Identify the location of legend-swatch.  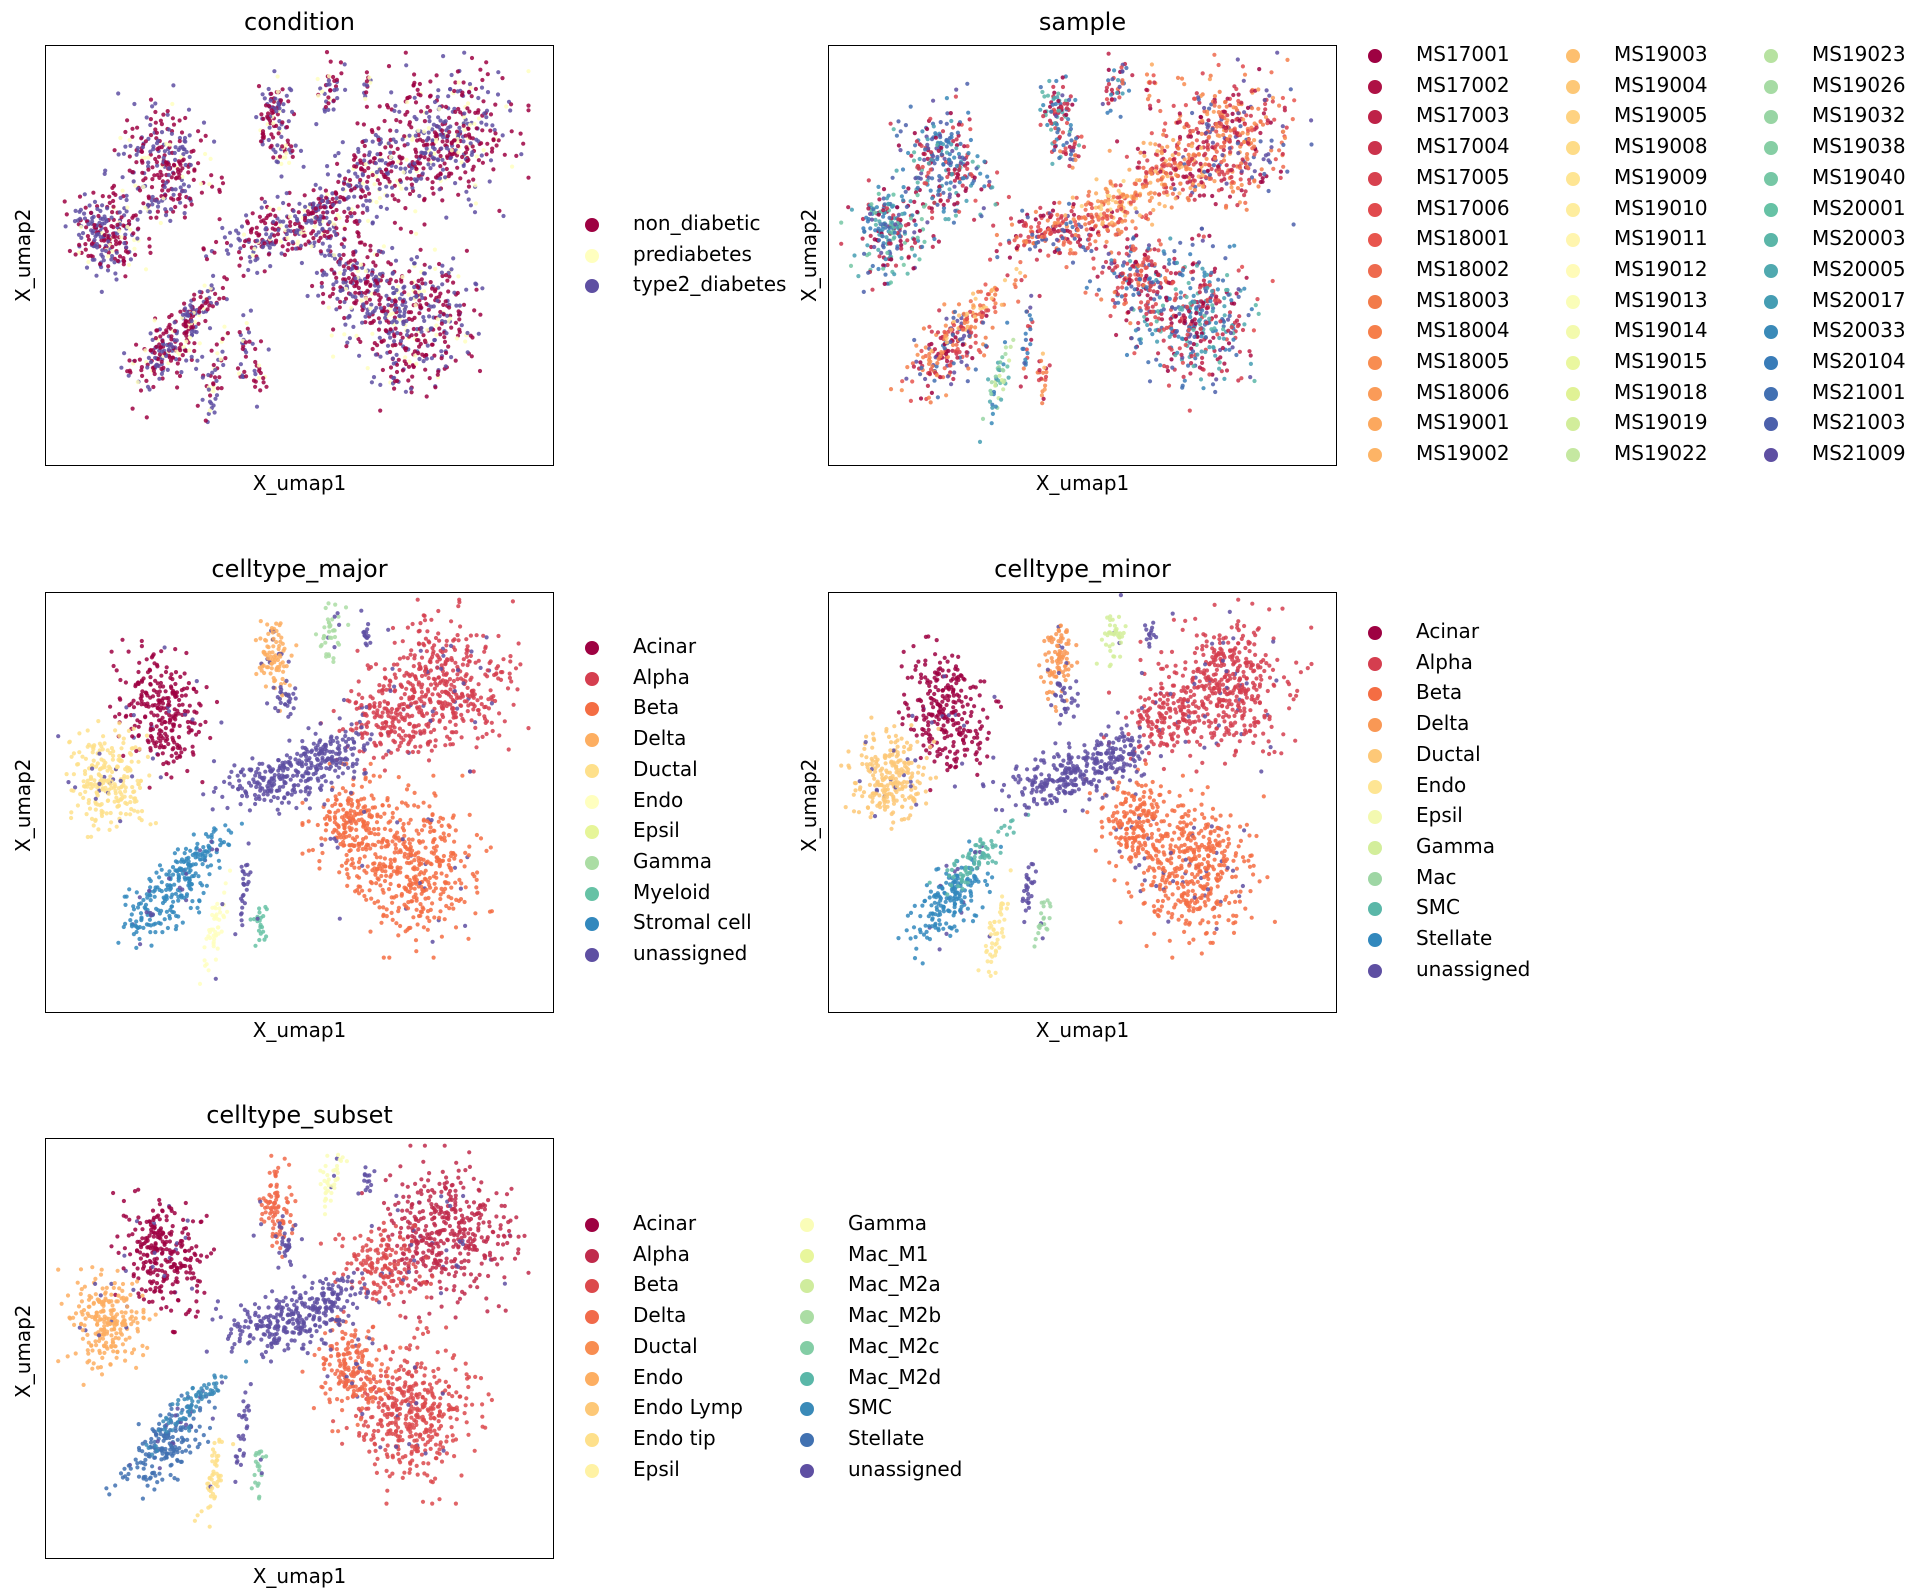
(592, 225).